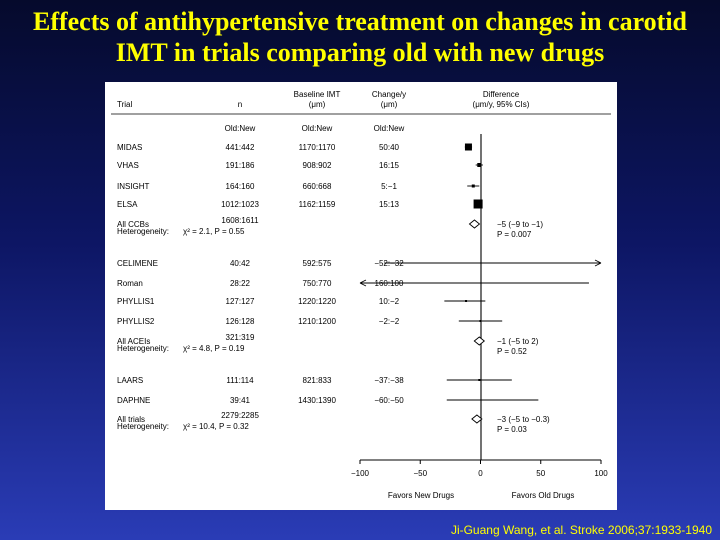  Describe the element at coordinates (598, 263) in the screenshot. I see `ci-arrow-right` at that location.